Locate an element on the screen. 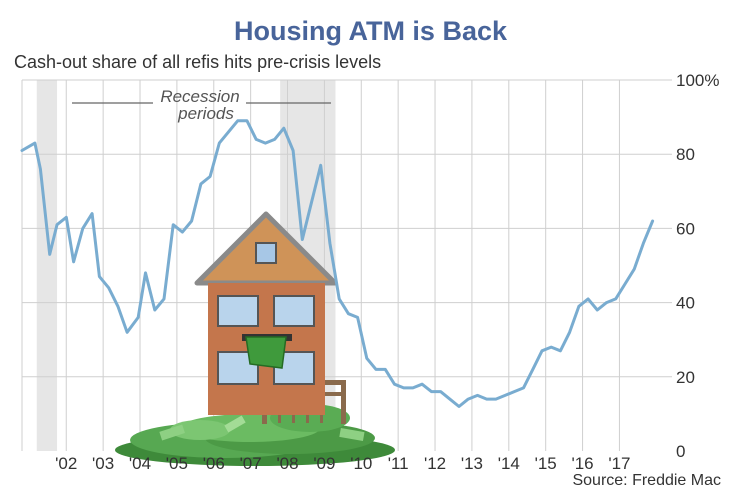  x-tick-label-4: '06 is located at coordinates (214, 463).